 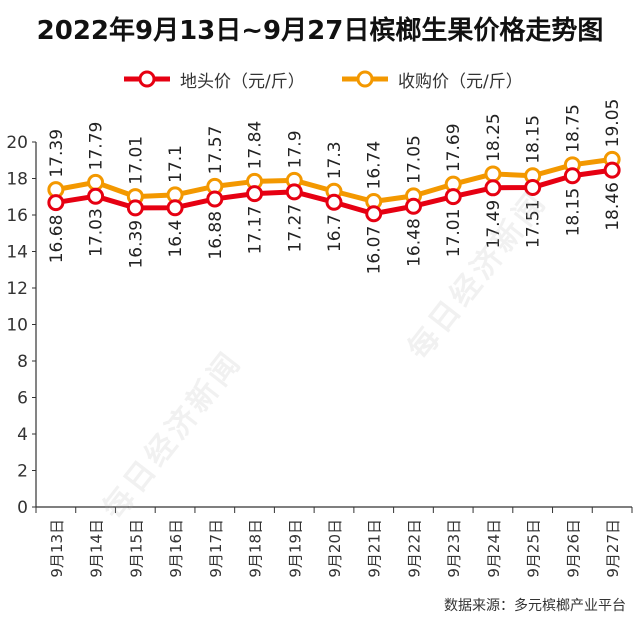 What do you see at coordinates (242, 81) in the screenshot?
I see `legend-label-ground-price: 地头价（元/斤）` at bounding box center [242, 81].